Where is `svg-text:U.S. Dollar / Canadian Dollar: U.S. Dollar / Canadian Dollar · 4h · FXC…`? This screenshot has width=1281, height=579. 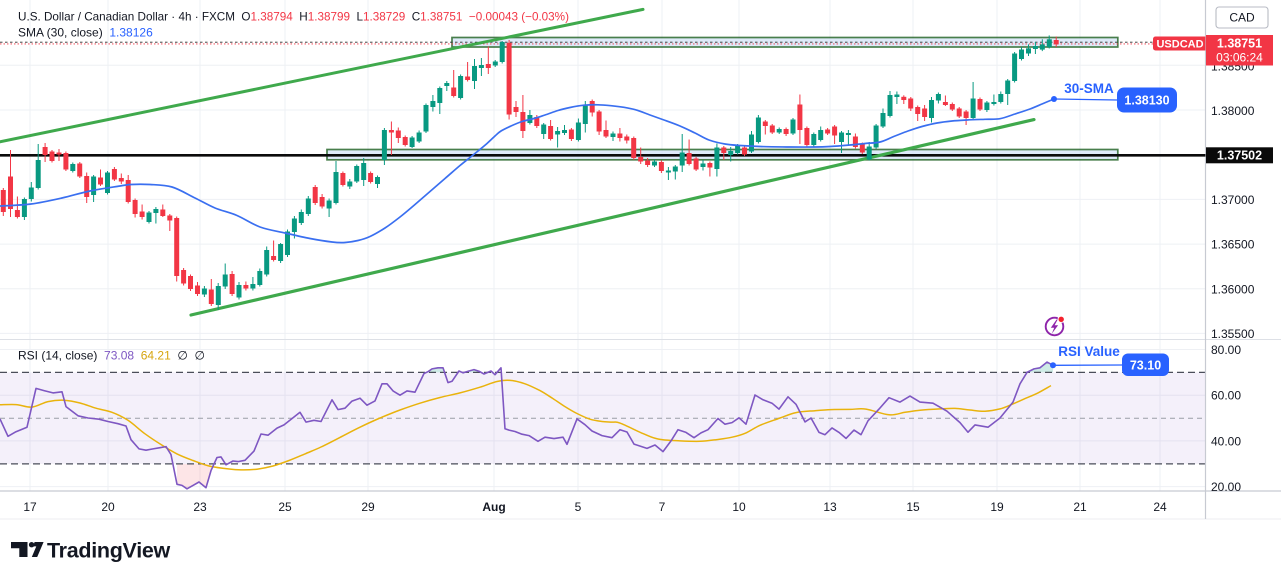
svg-text:U.S. Dollar / Canadian Dollar: U.S. Dollar / Canadian Dollar · 4h · FXC… is located at coordinates (293, 17).